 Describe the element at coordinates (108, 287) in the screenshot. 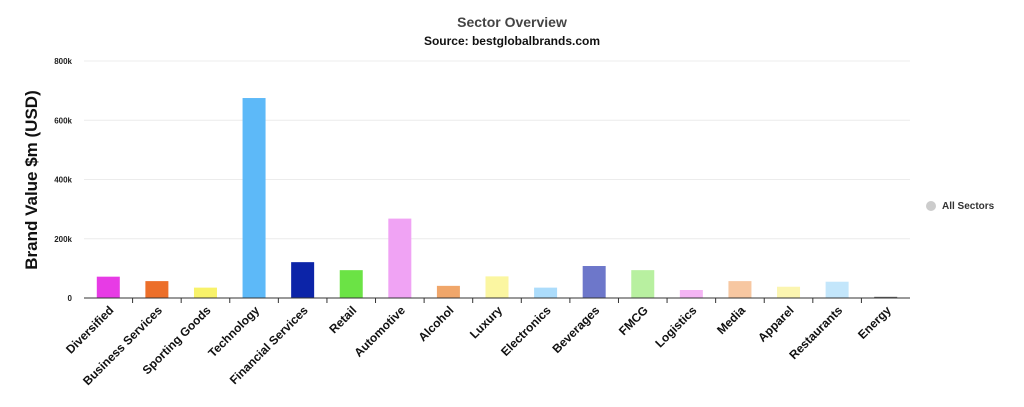

I see `bar-diversified` at that location.